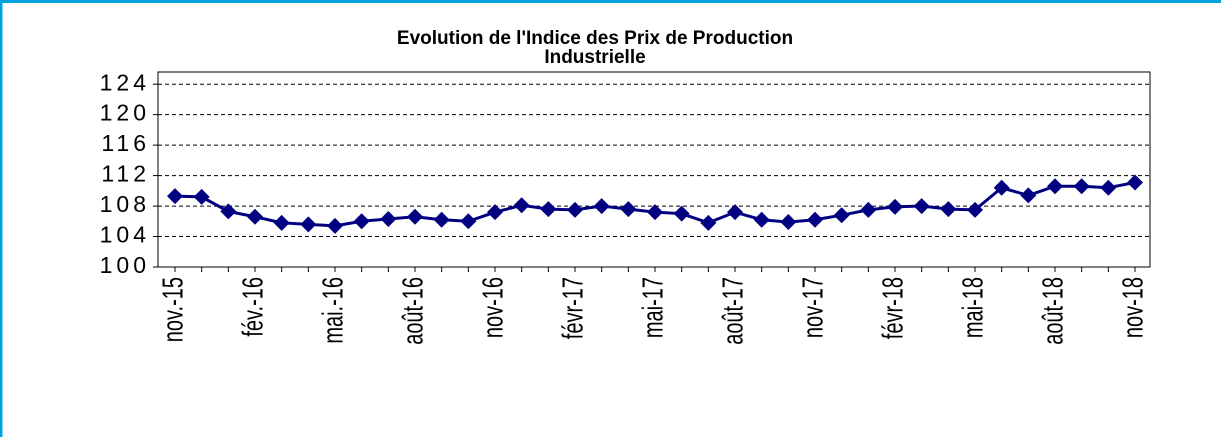  Describe the element at coordinates (594, 57) in the screenshot. I see `chart-title: Industrielle` at that location.